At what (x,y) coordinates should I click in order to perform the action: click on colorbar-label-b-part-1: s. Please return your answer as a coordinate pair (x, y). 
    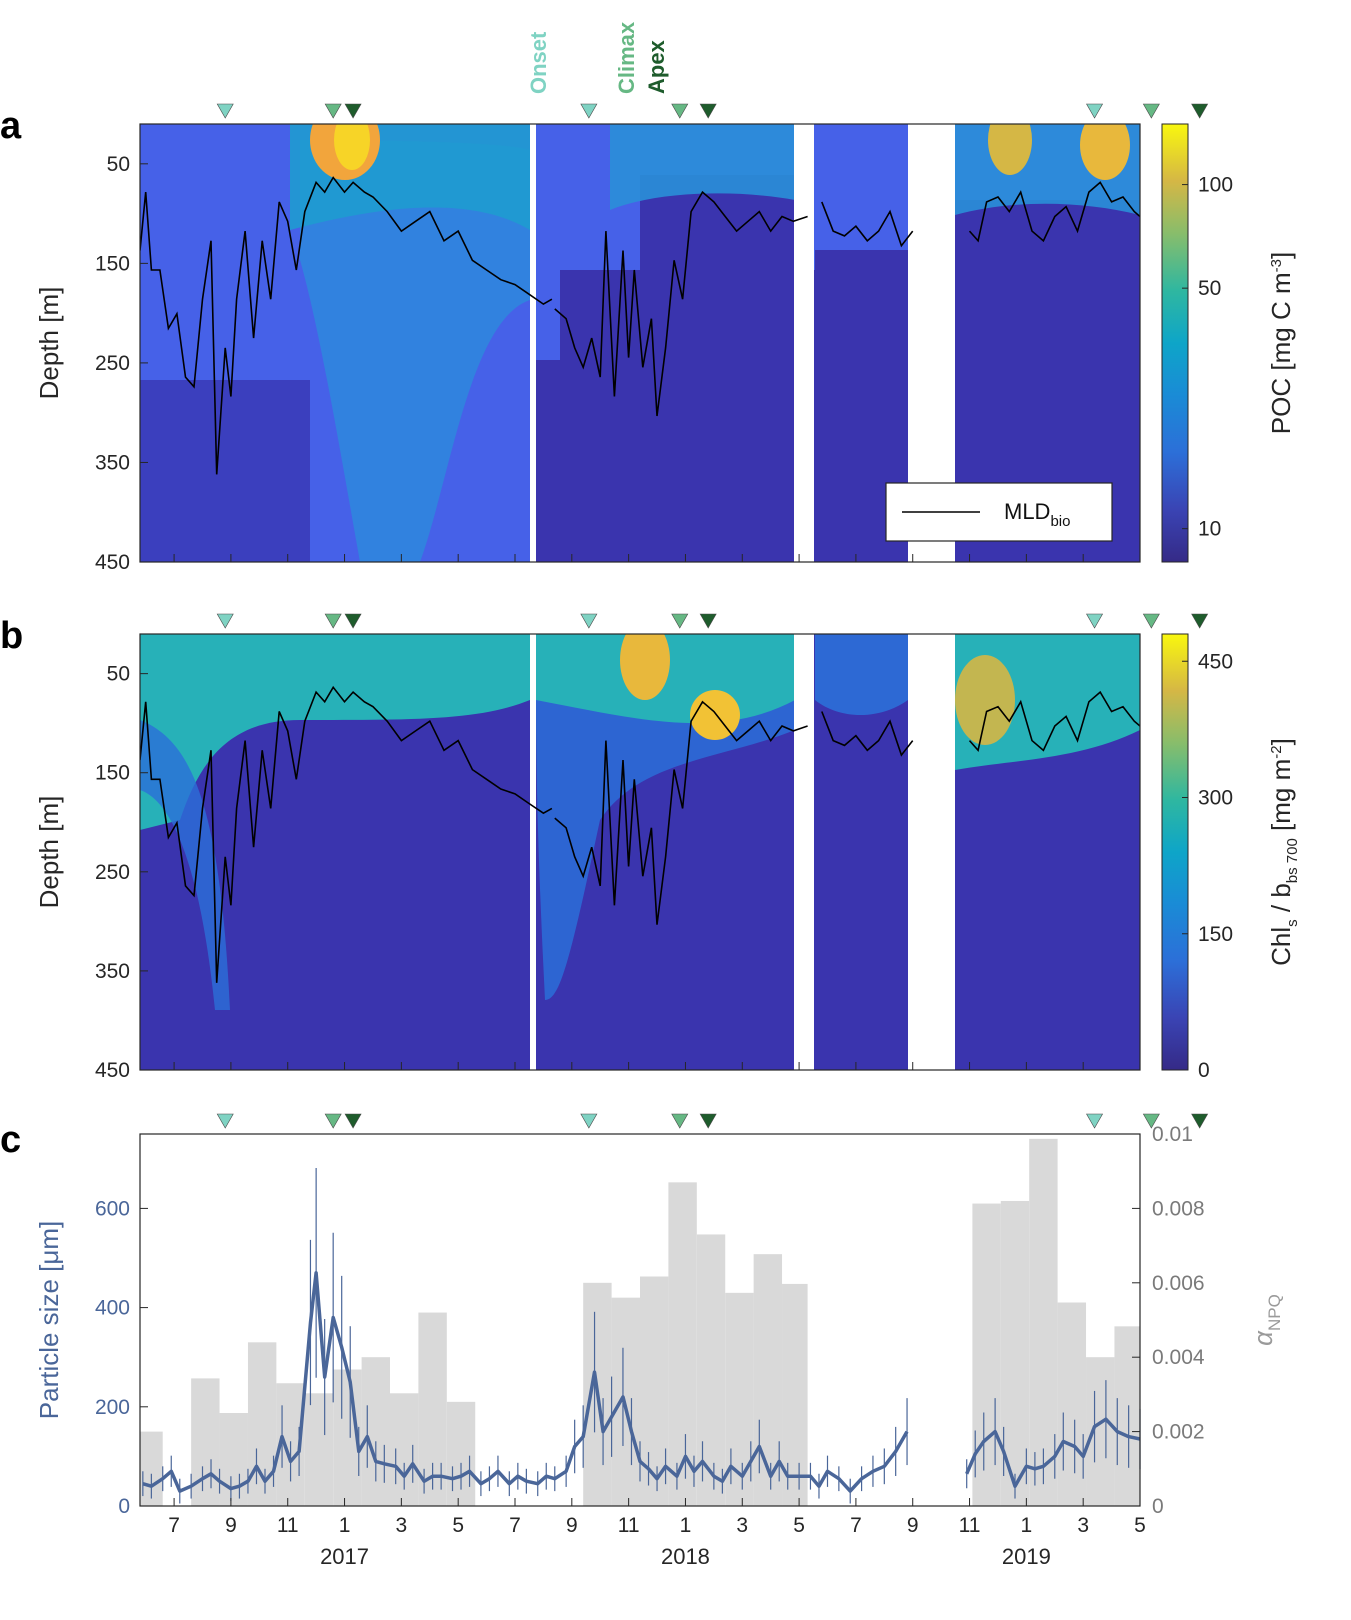
    Looking at the image, I should click on (1292, 923).